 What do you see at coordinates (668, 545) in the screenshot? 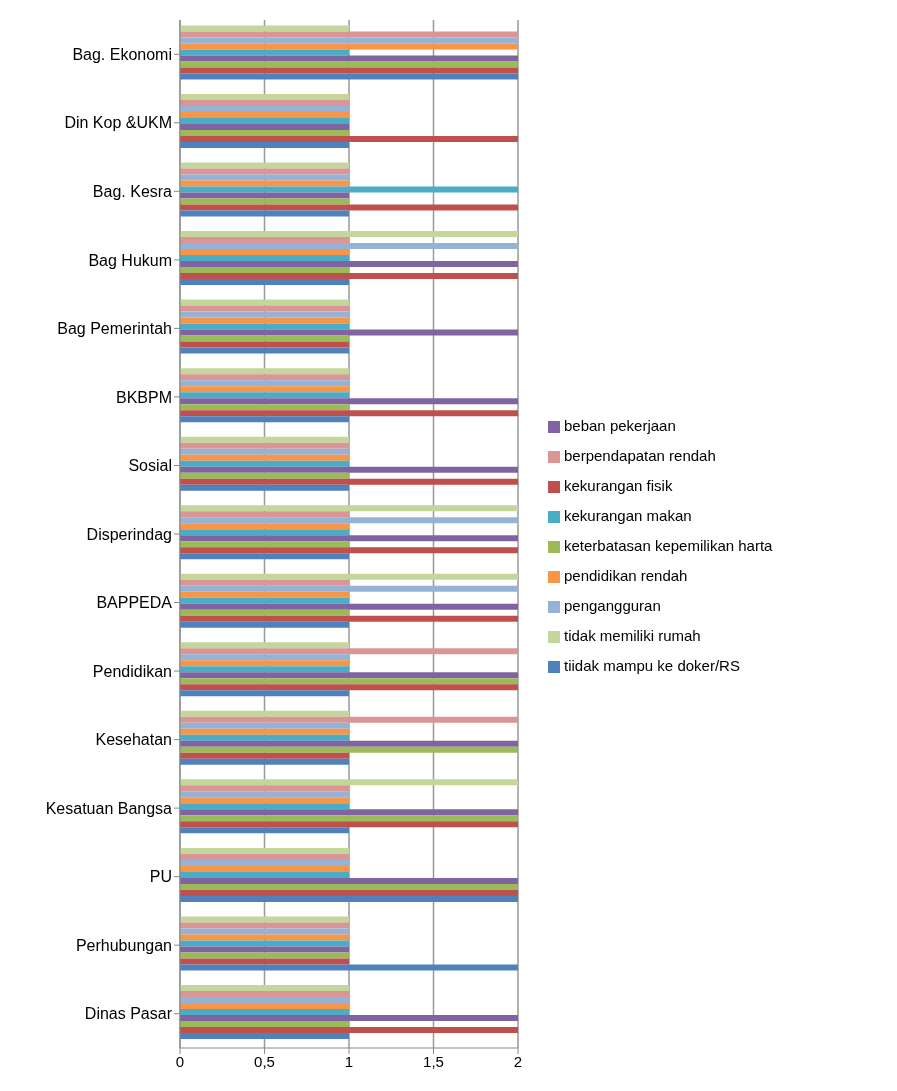
I see `legend-label: keterbatasan kepemilikan harta` at bounding box center [668, 545].